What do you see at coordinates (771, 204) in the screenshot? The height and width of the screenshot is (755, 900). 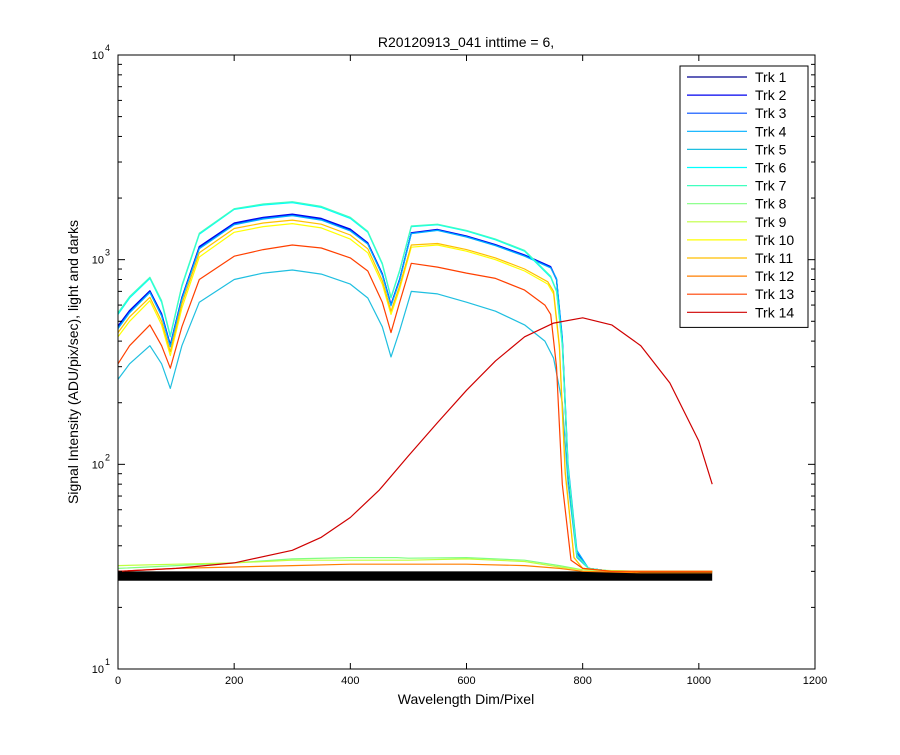 I see `legend-label-8: Trk 8` at bounding box center [771, 204].